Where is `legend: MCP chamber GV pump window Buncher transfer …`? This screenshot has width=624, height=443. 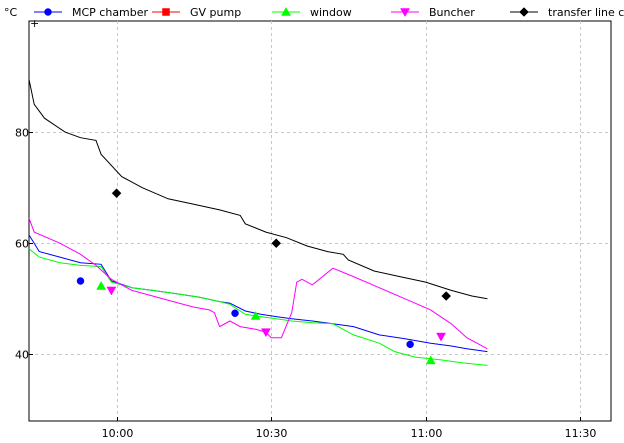 legend: MCP chamber GV pump window Buncher transfer … is located at coordinates (329, 12).